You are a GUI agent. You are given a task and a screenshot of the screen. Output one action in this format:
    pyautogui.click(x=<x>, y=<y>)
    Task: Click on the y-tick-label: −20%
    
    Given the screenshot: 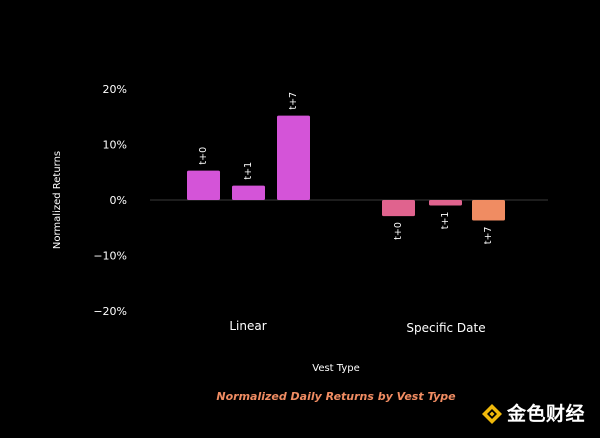 What is the action you would take?
    pyautogui.click(x=110, y=311)
    